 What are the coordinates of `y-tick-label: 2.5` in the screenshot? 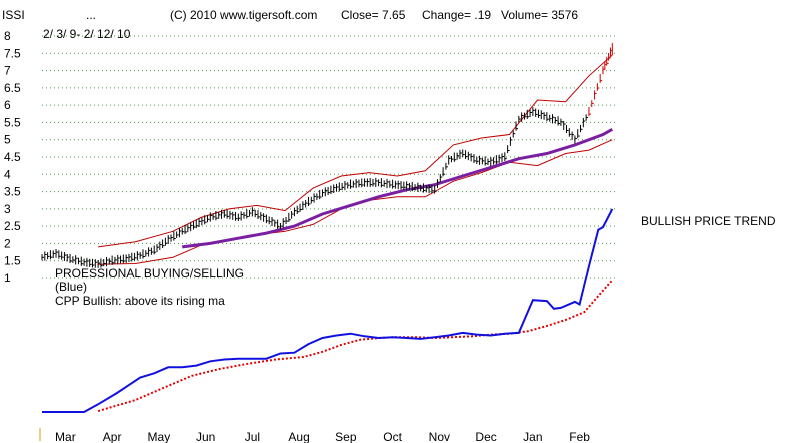 It's located at (12, 226).